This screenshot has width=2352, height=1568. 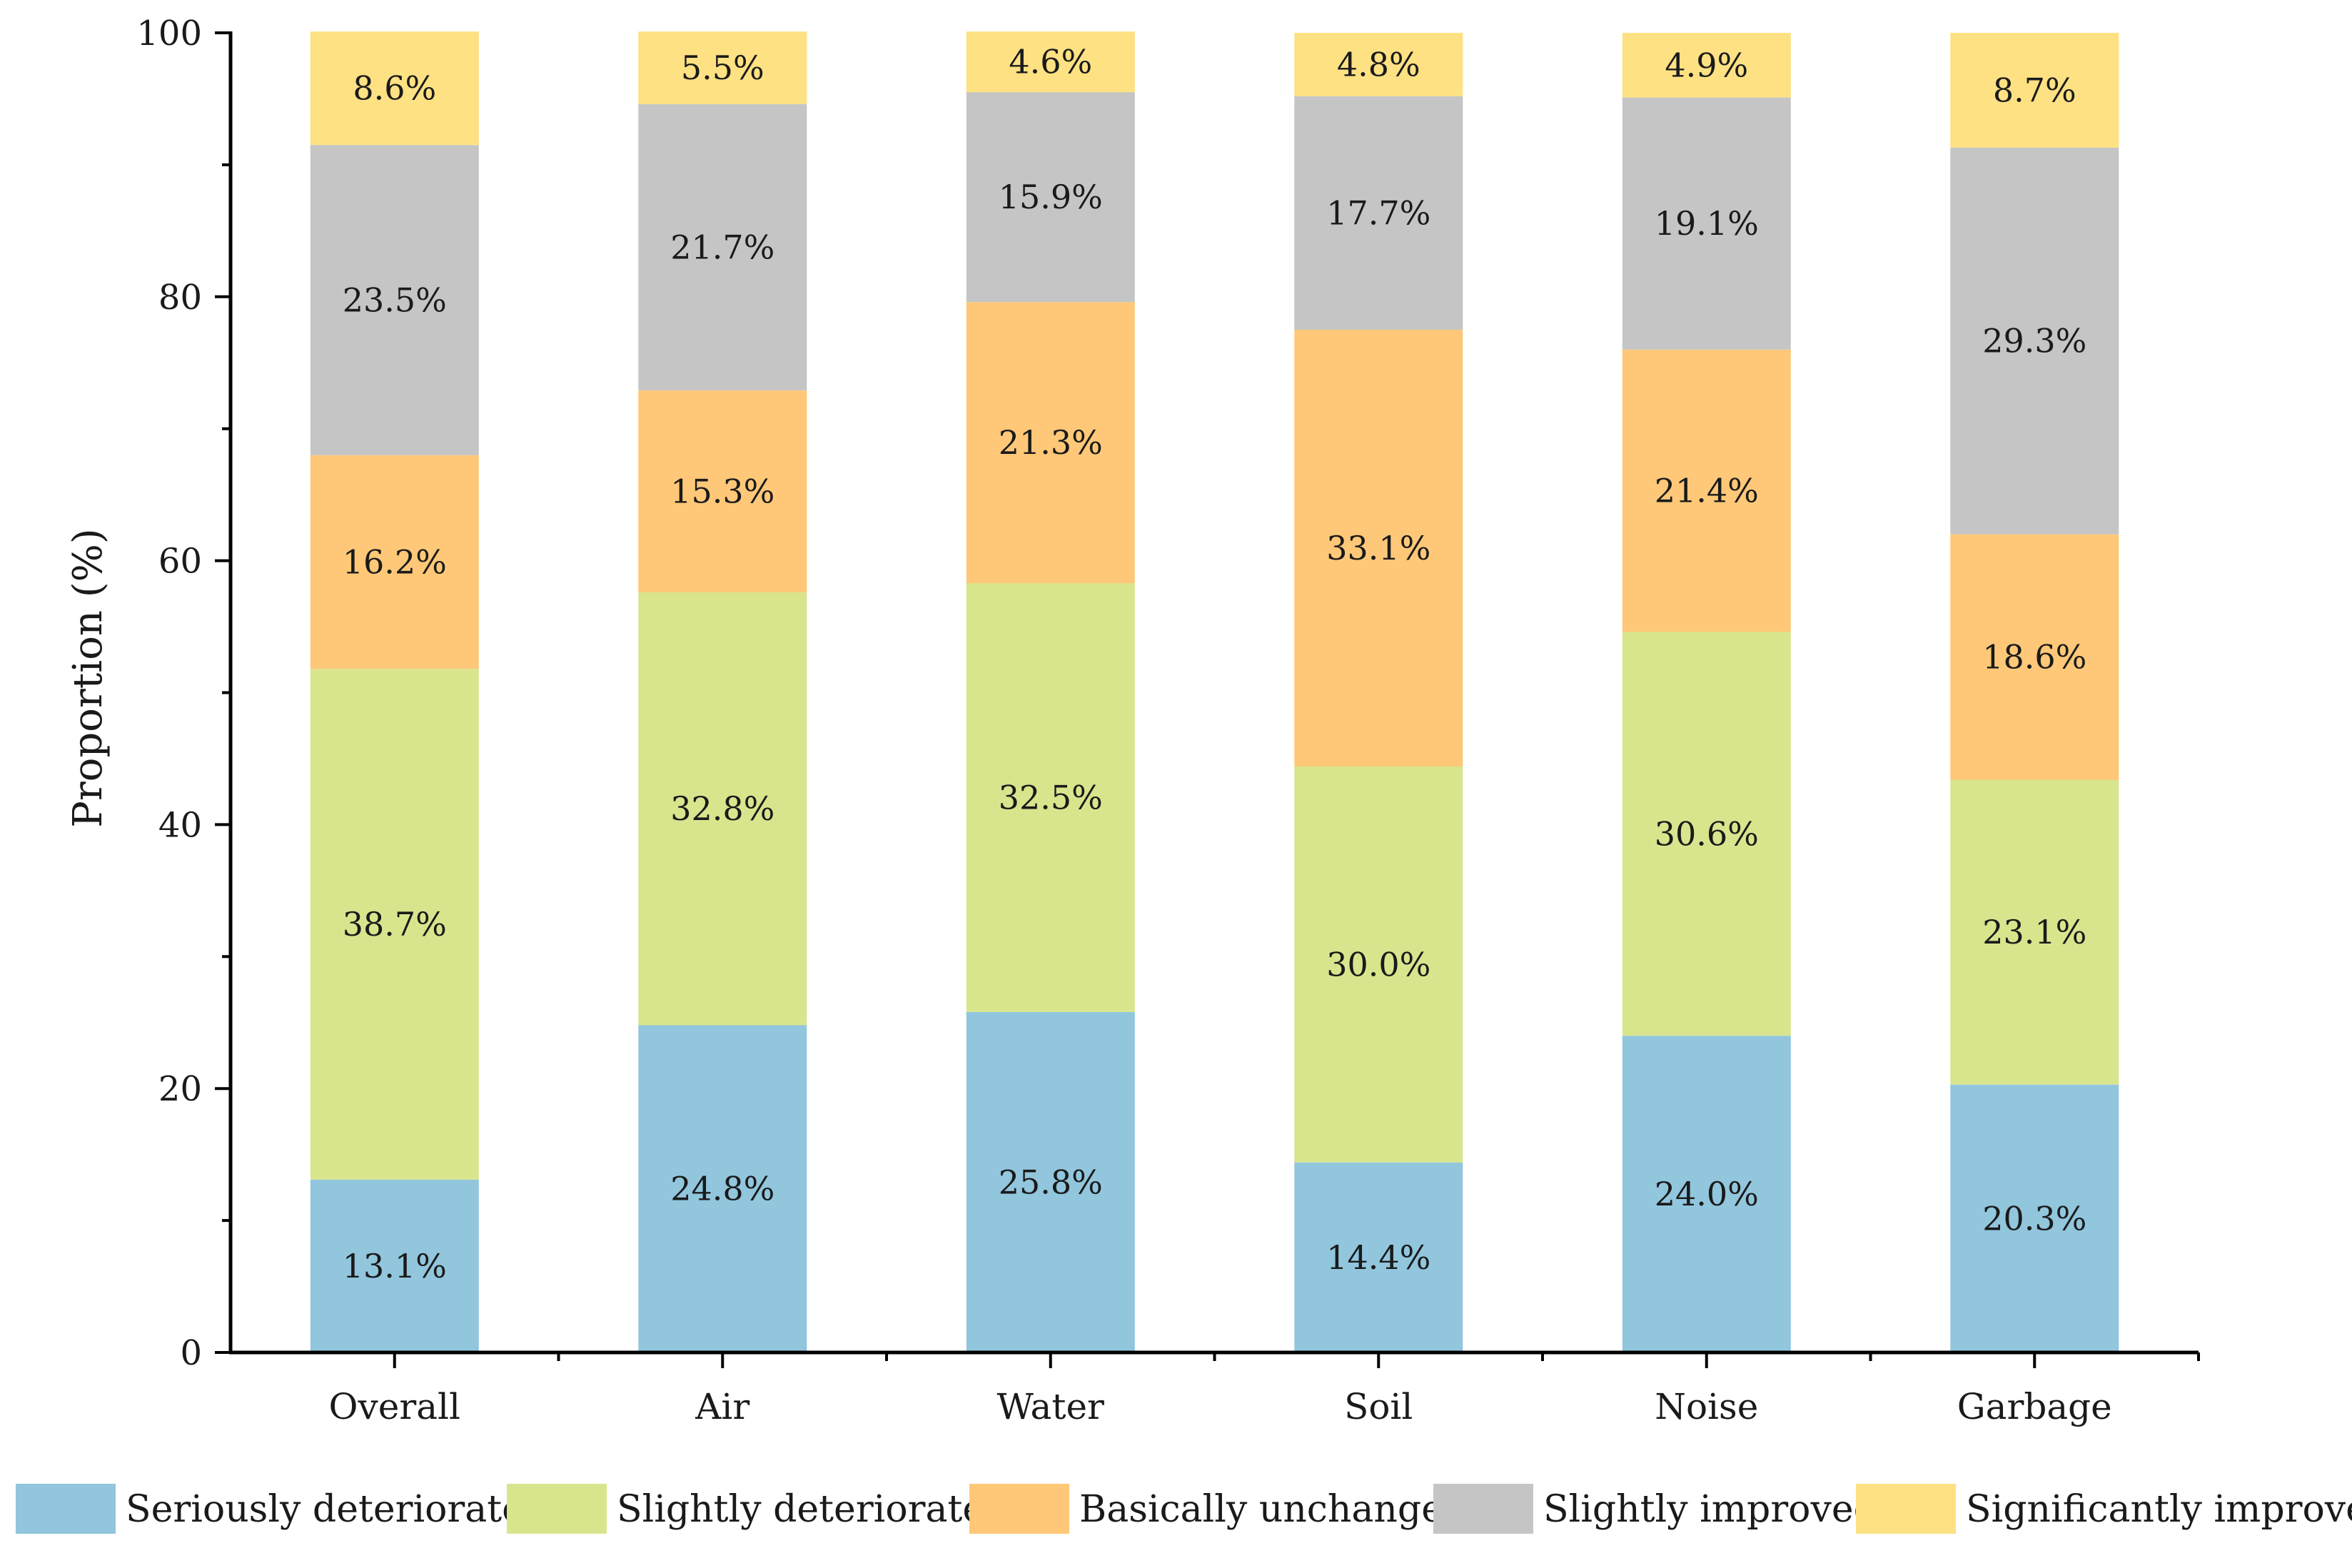 I want to click on legend-swatch-basically-unchanged, so click(x=1019, y=1509).